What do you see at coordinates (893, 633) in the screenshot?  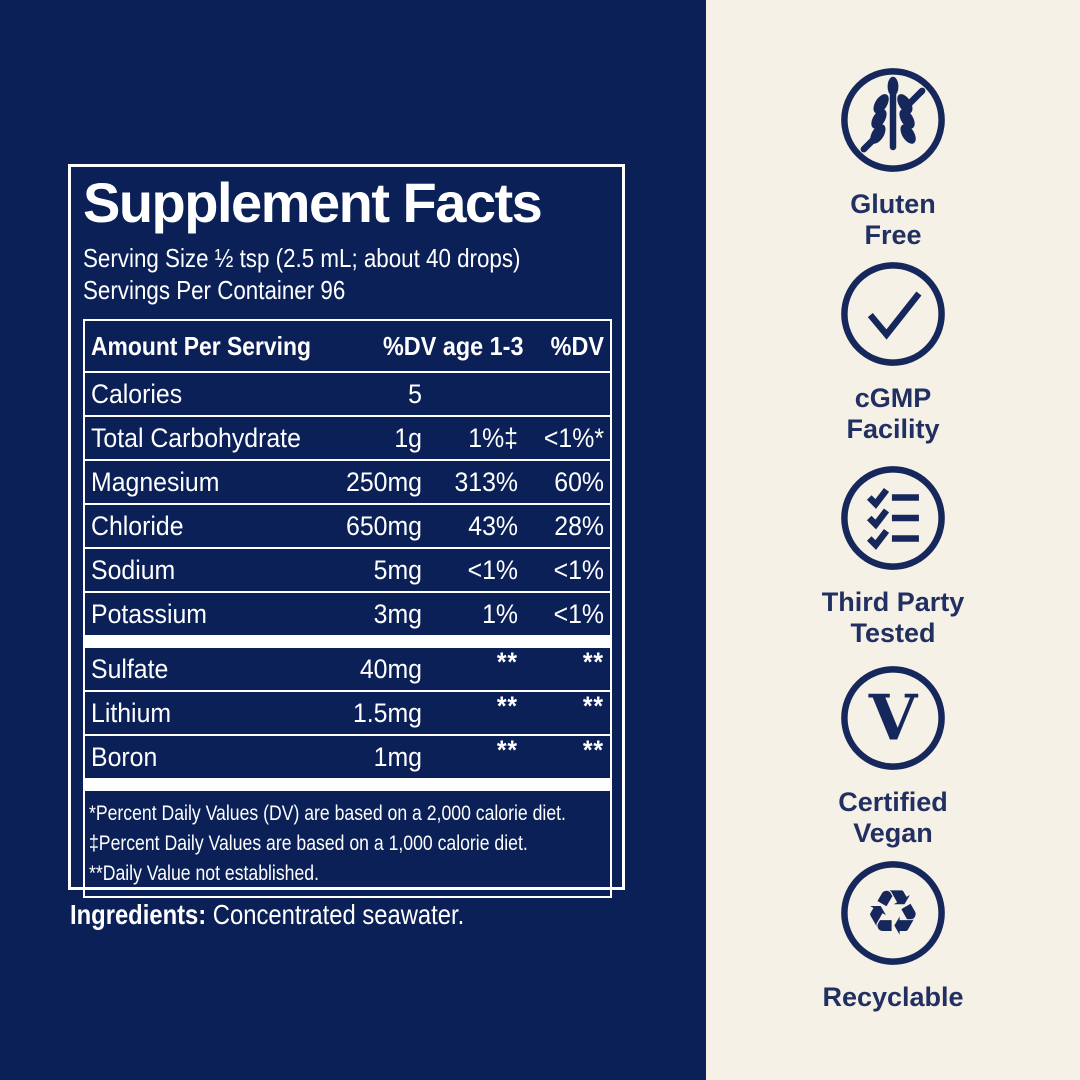 I see `badge-label-line2: Tested` at bounding box center [893, 633].